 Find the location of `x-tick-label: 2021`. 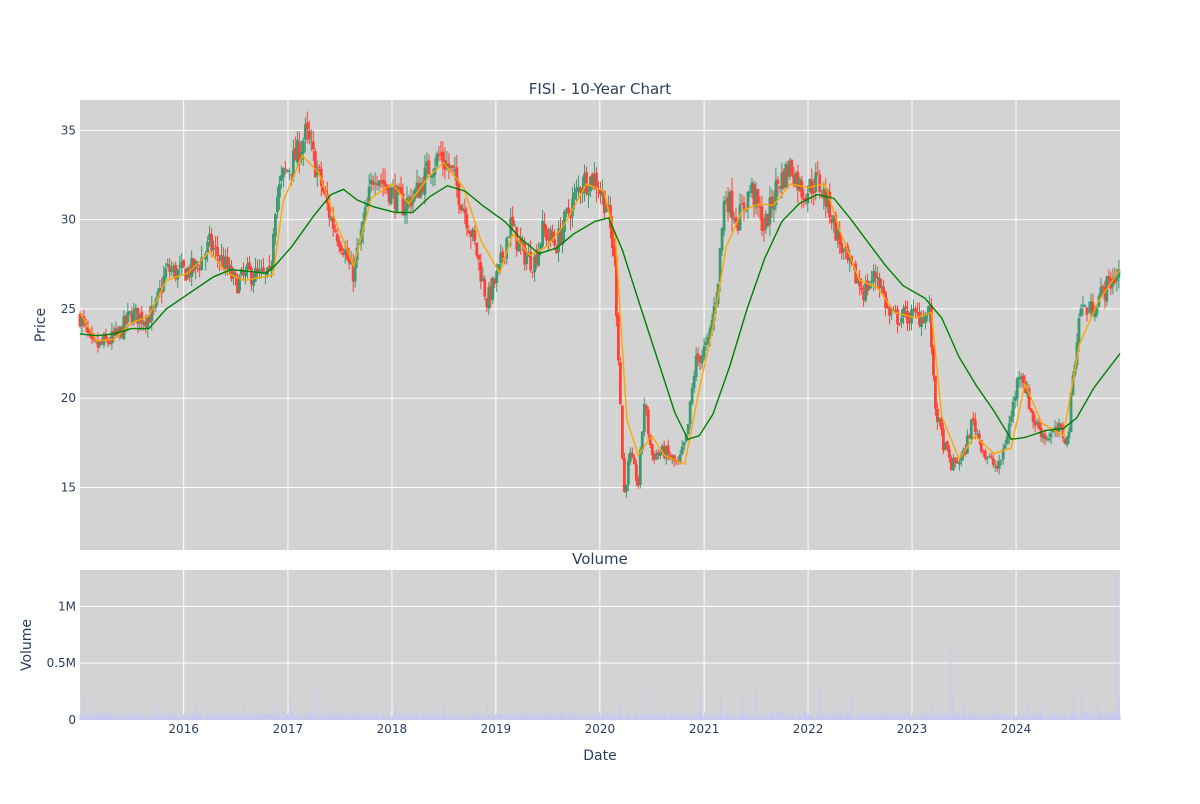

x-tick-label: 2021 is located at coordinates (704, 729).